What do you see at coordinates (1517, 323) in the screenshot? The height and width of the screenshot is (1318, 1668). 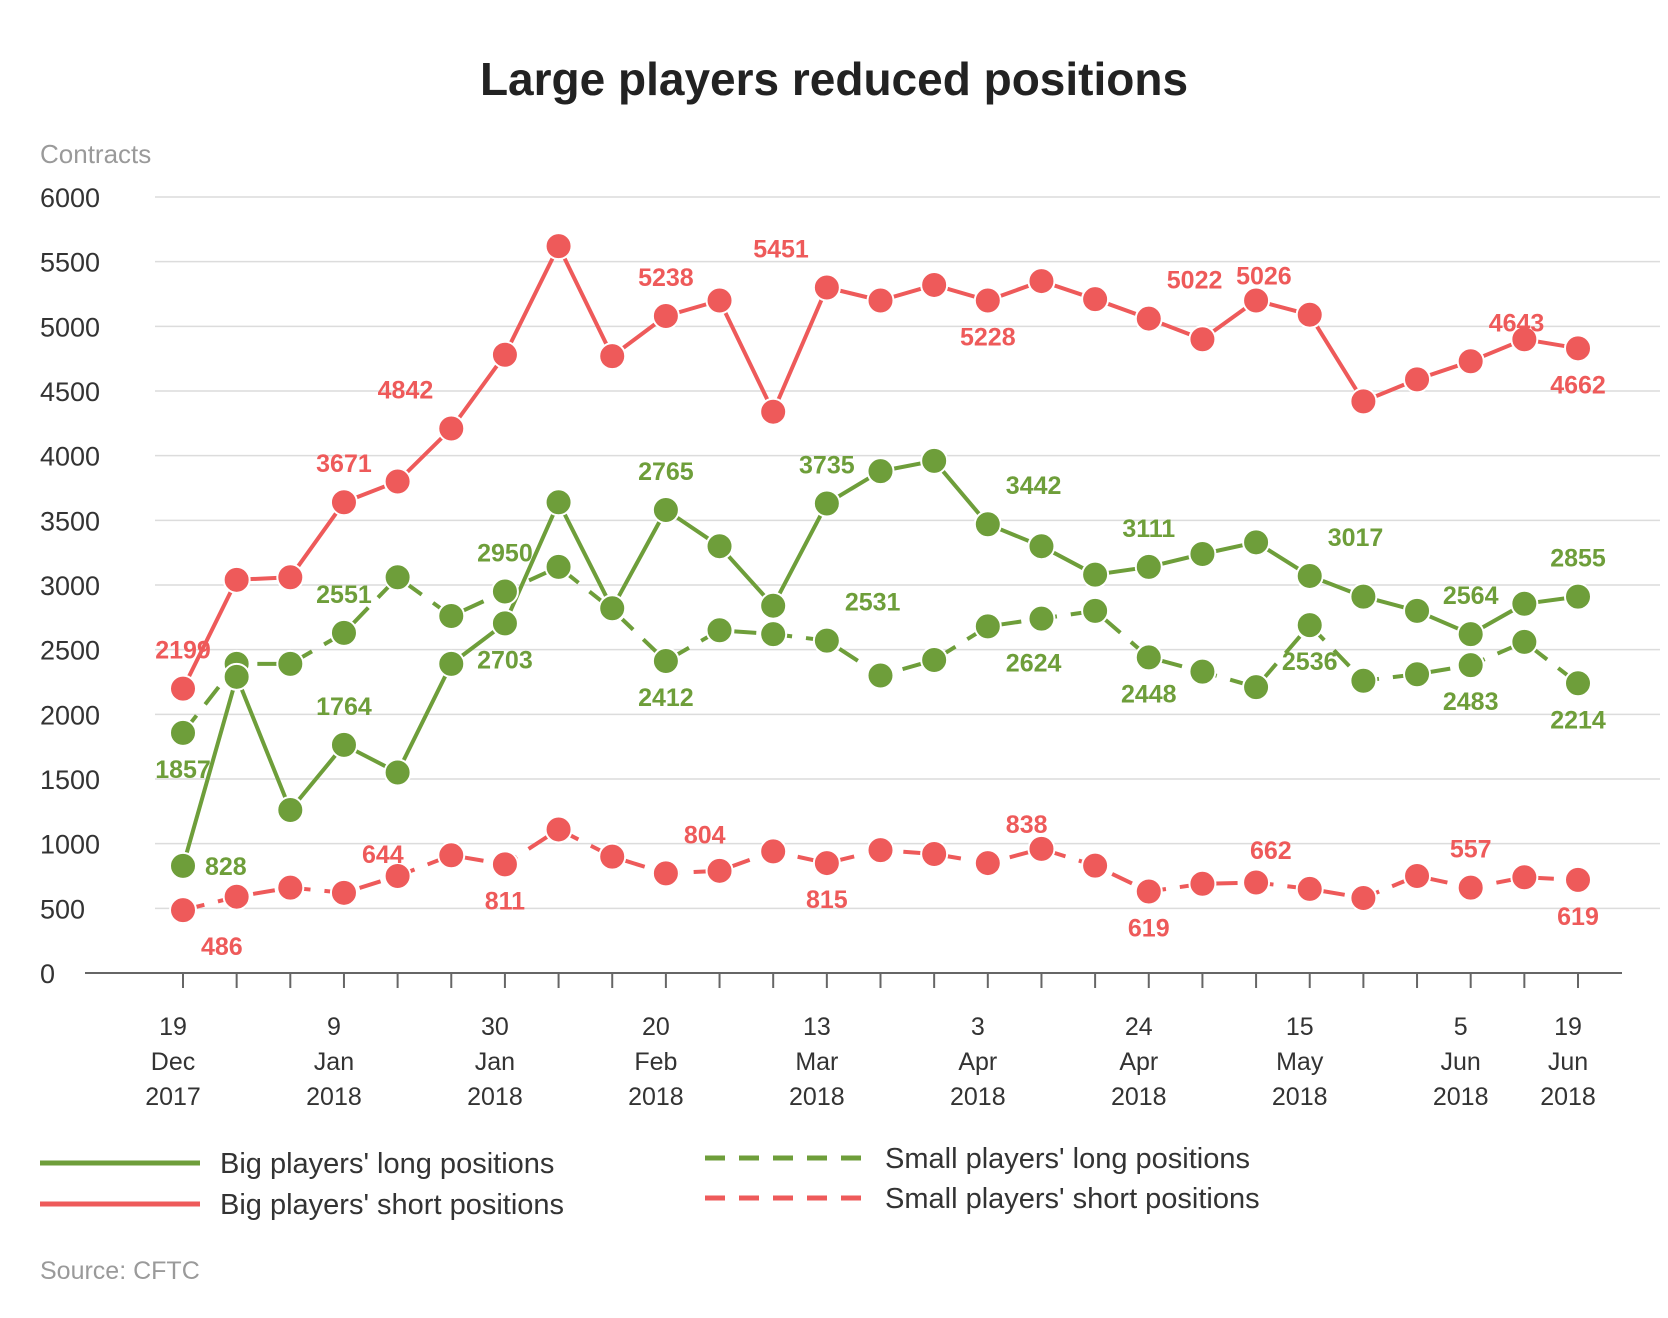 I see `data-label: 4643` at bounding box center [1517, 323].